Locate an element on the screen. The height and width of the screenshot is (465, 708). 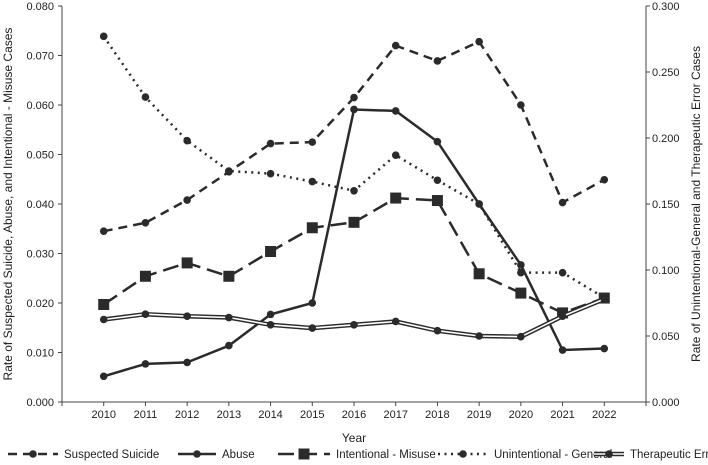
x-tick-label: 2011 is located at coordinates (146, 415).